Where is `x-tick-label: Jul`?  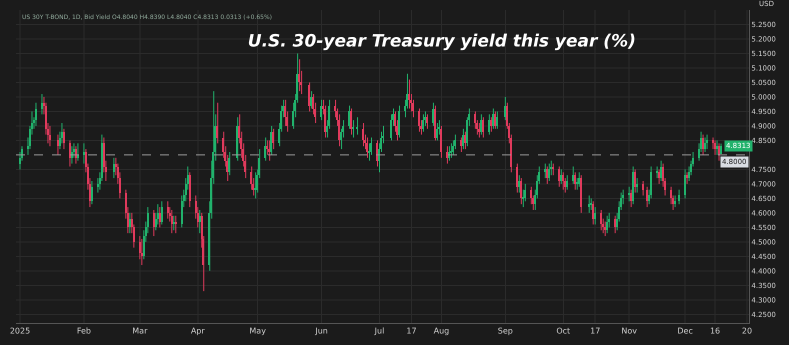
x-tick-label: Jul is located at coordinates (379, 331).